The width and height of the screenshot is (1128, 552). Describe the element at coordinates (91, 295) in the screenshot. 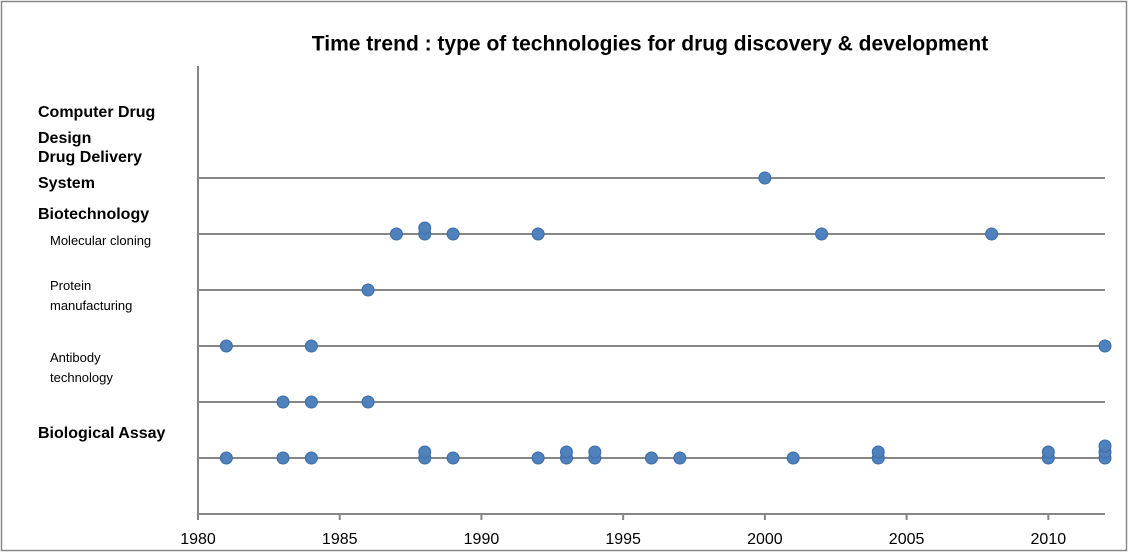

I see `row-label: Protein manufacturing` at that location.